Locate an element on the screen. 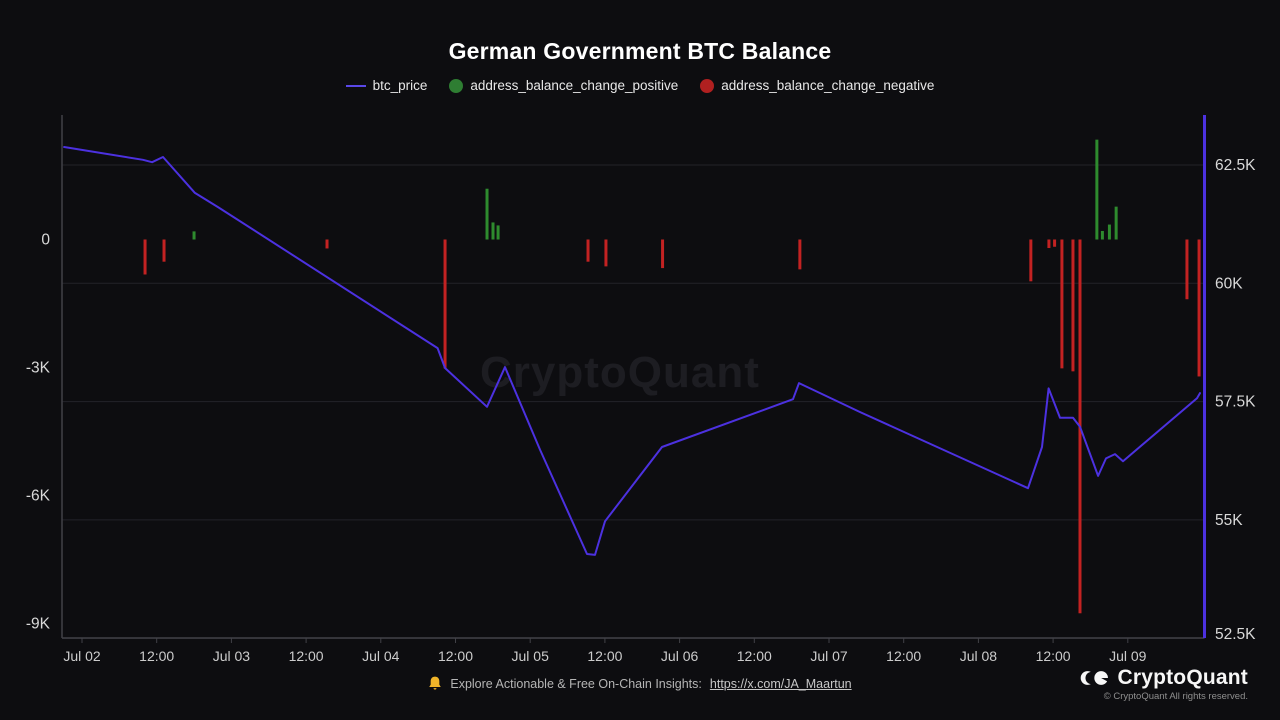 The image size is (1280, 720). right-axis-label: 60K is located at coordinates (1229, 283).